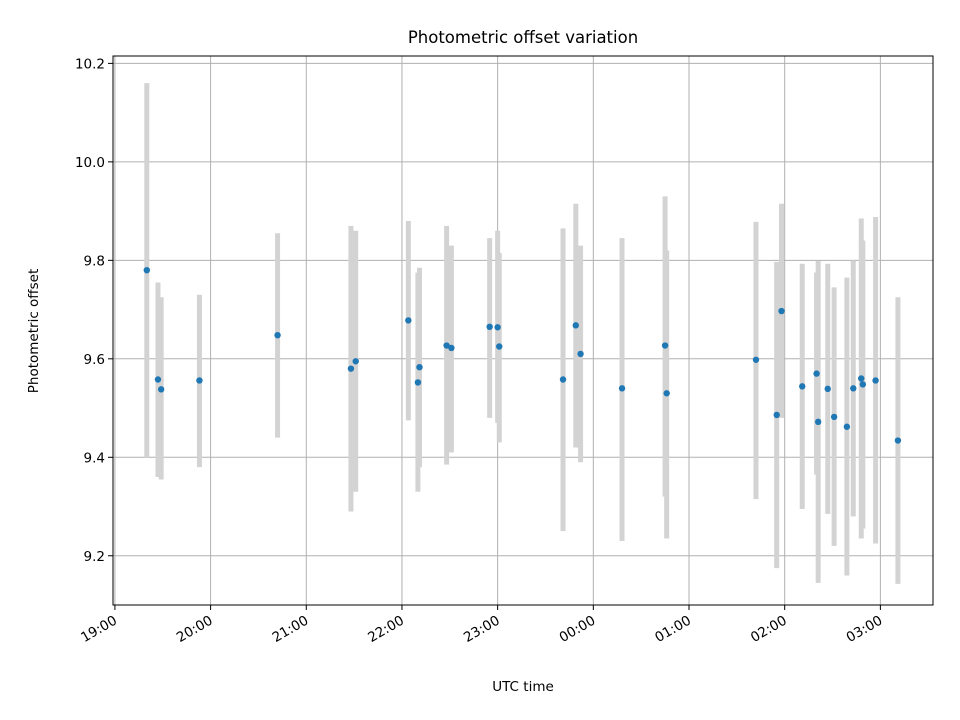 The image size is (960, 720). Describe the element at coordinates (523, 687) in the screenshot. I see `x-axis-label: UTC time` at that location.